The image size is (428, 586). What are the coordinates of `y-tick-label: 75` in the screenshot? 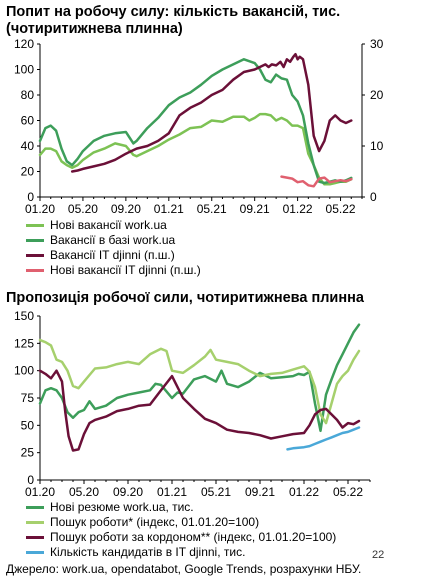 It's located at (28, 398).